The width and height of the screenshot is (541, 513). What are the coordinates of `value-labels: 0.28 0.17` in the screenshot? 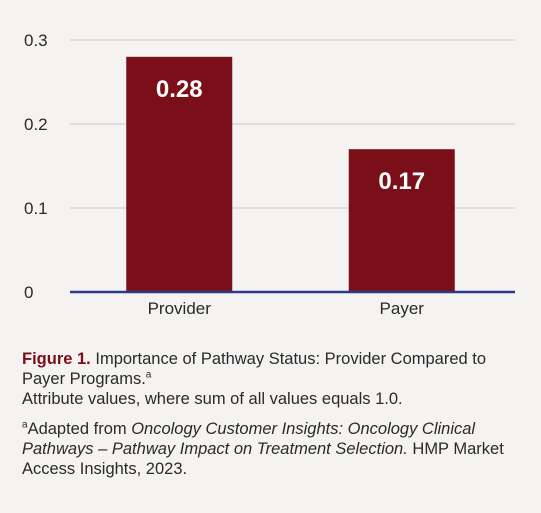 It's located at (290, 135).